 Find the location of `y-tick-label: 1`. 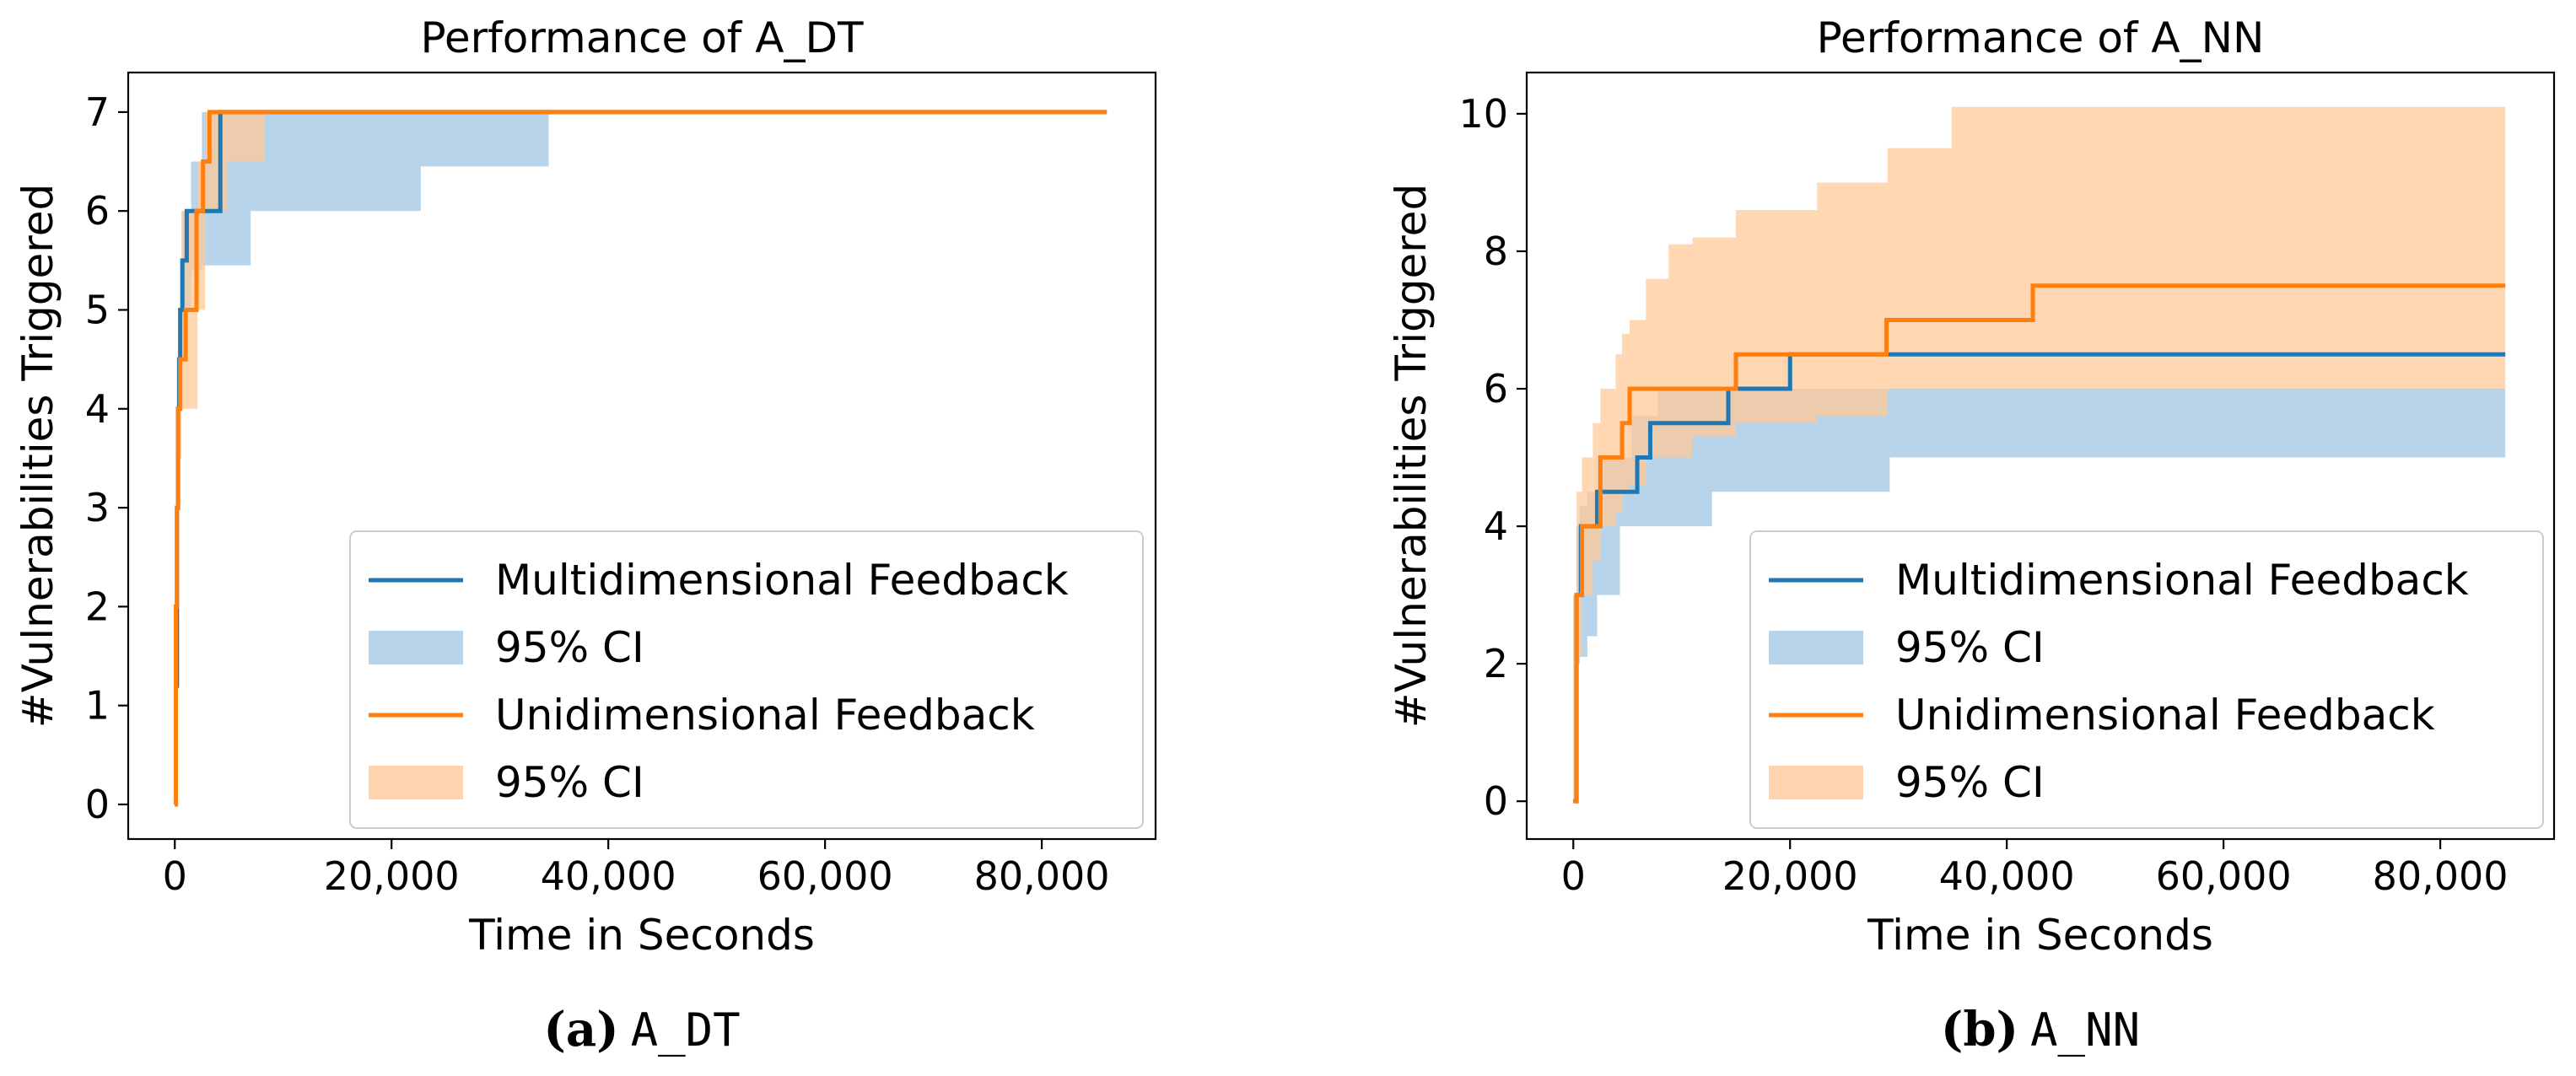

y-tick-label: 1 is located at coordinates (97, 706).